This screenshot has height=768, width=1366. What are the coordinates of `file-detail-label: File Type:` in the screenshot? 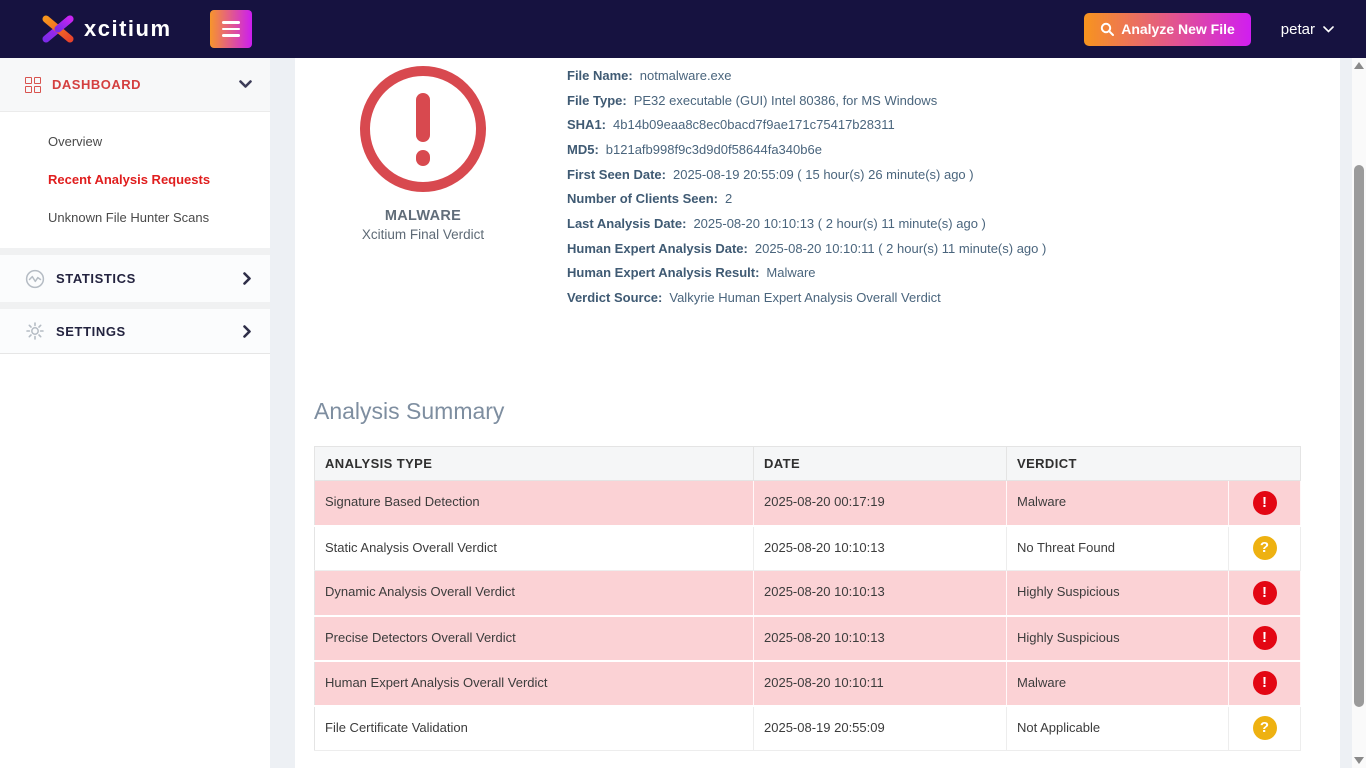 It's located at (597, 100).